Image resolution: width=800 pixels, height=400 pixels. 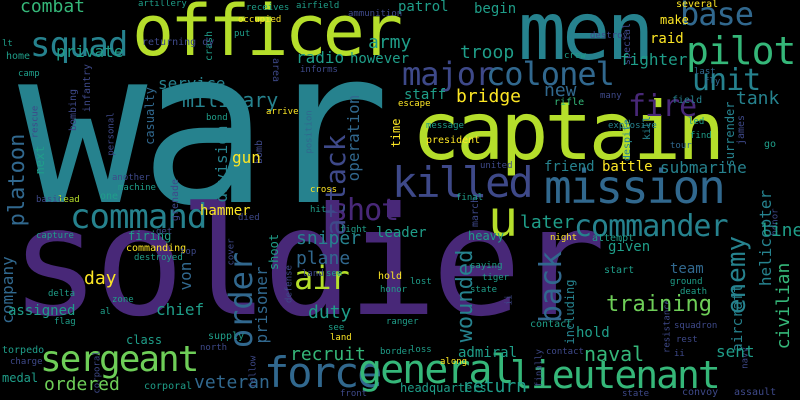 I want to click on cloud-word-receives: airfield, so click(x=318, y=6).